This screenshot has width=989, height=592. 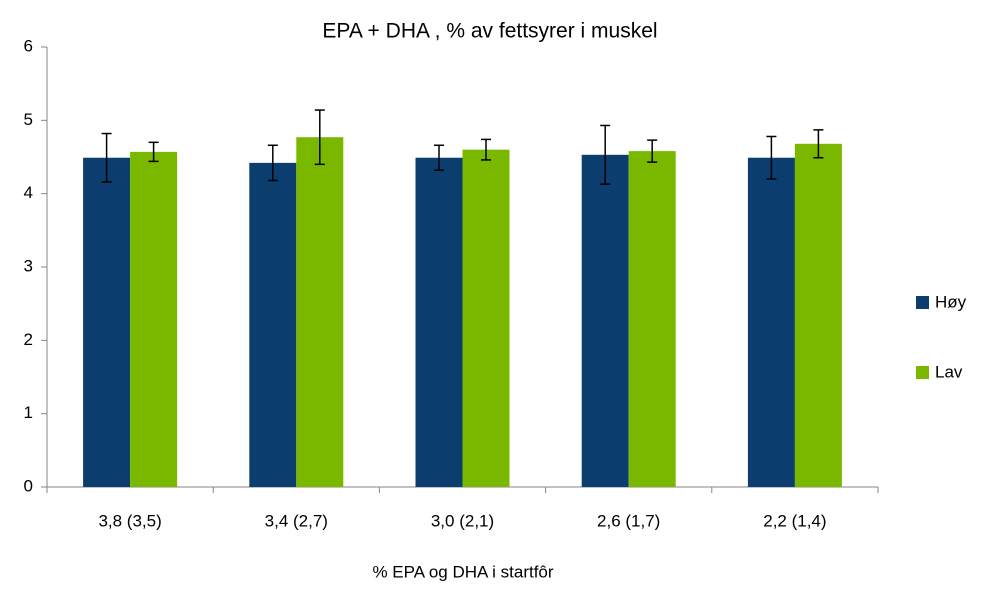 I want to click on y-tick-label: 0, so click(x=28, y=485).